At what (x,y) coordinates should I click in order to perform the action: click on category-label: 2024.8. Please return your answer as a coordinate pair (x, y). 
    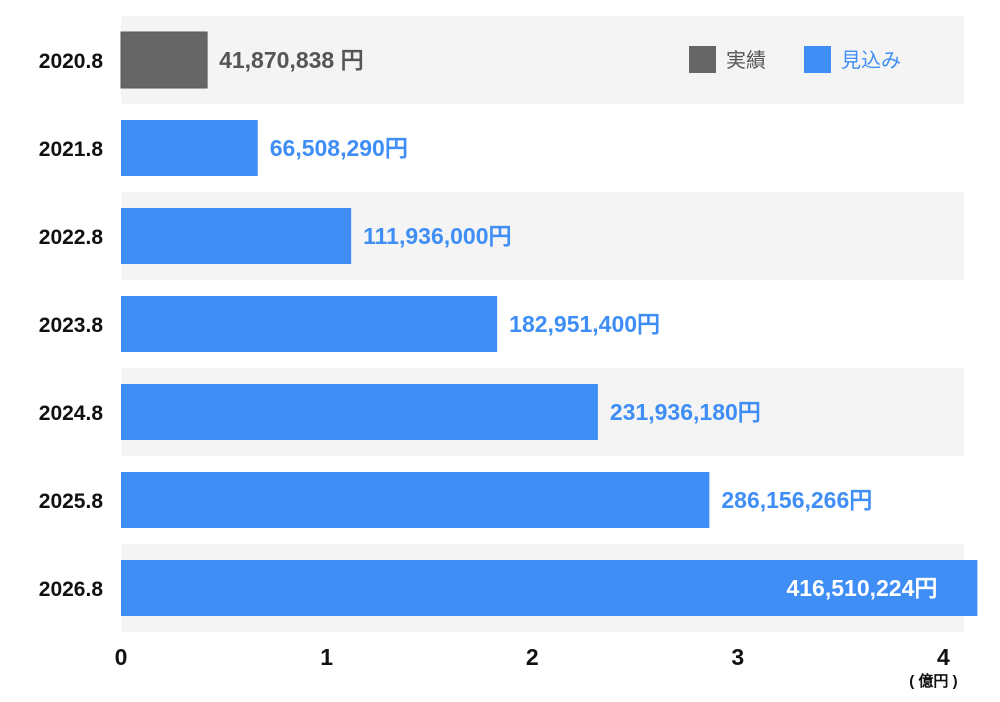
    Looking at the image, I should click on (71, 413).